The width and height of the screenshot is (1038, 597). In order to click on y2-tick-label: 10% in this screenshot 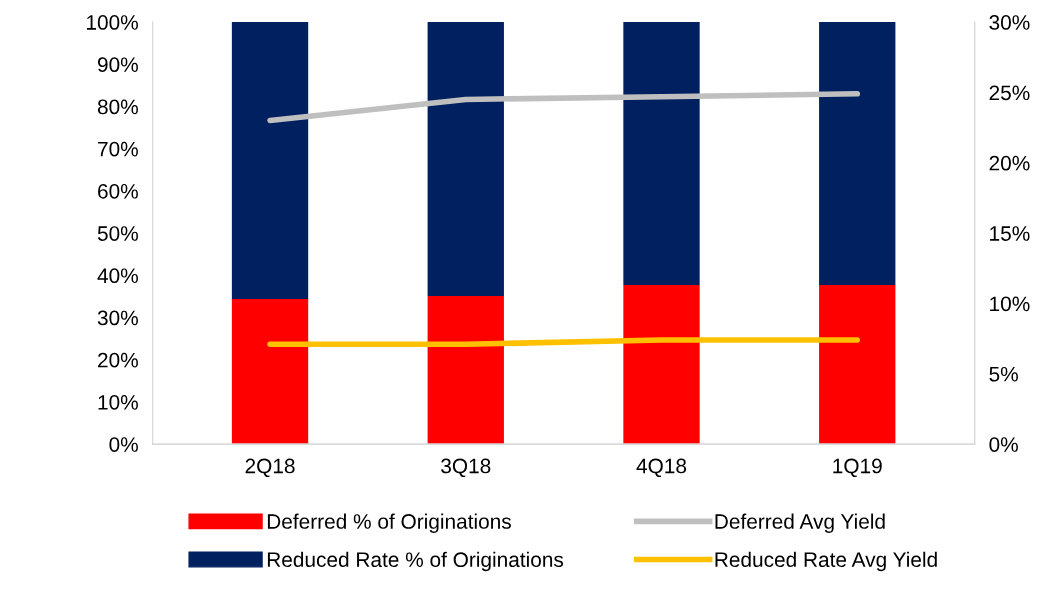, I will do `click(1010, 304)`.